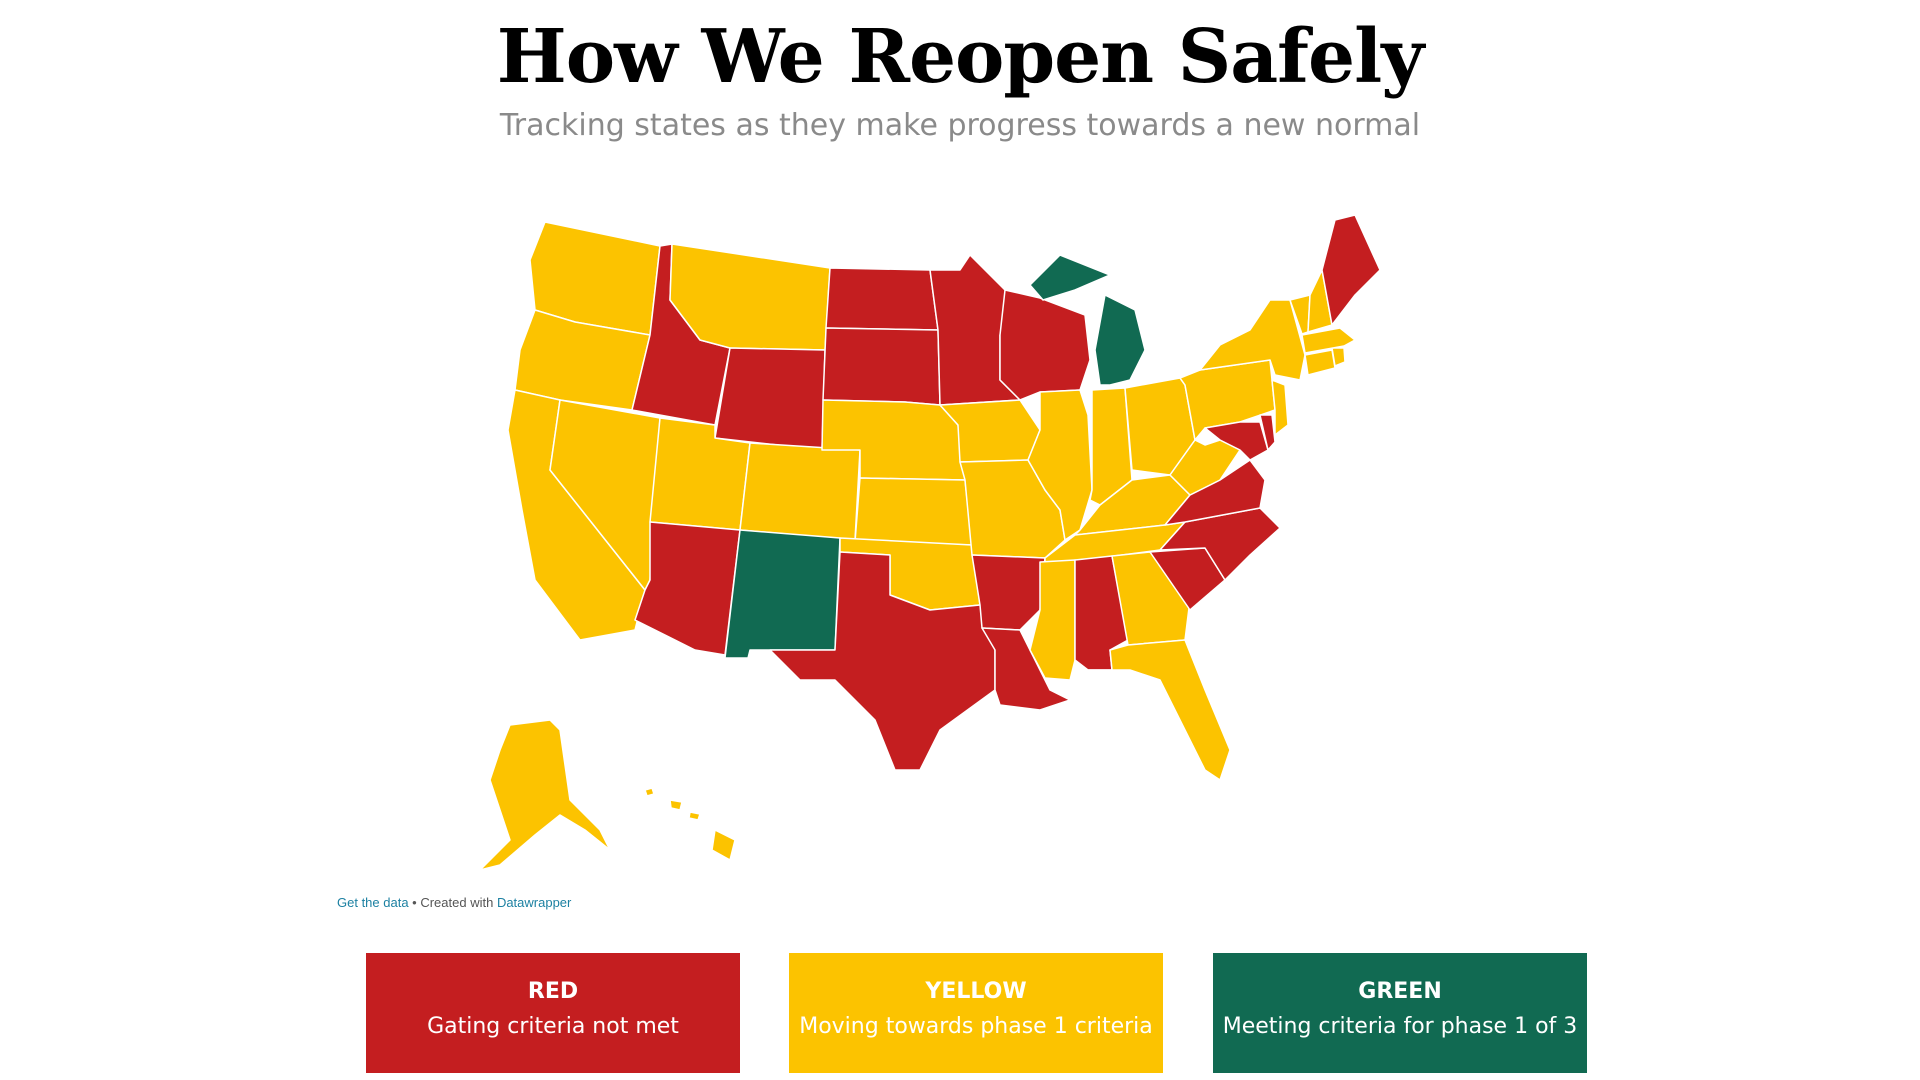 This screenshot has height=1080, width=1920. I want to click on state-AK, so click(545, 794).